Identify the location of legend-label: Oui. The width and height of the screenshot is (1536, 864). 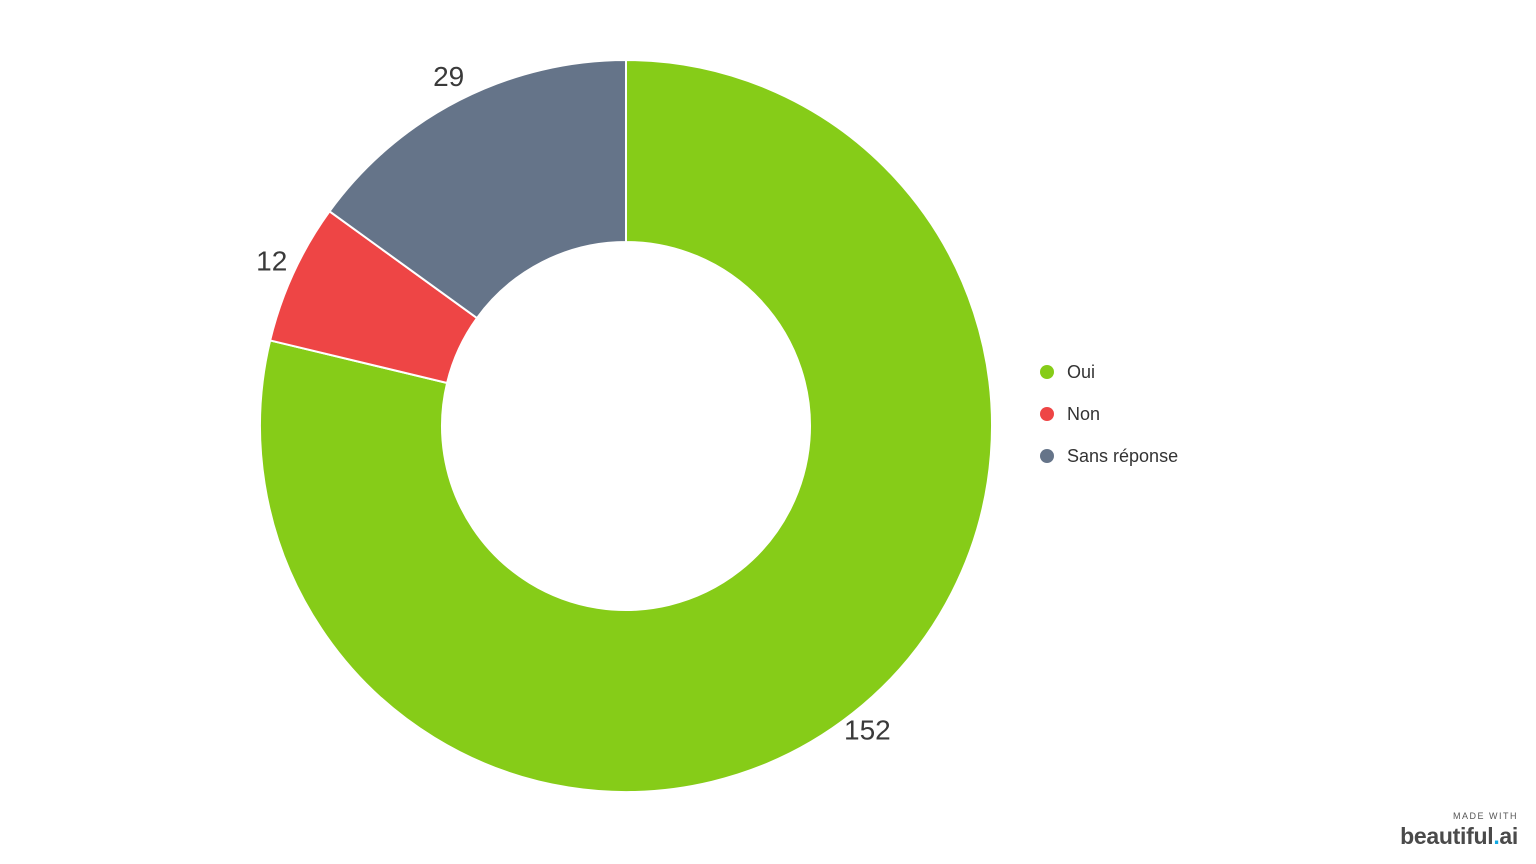
(1081, 371).